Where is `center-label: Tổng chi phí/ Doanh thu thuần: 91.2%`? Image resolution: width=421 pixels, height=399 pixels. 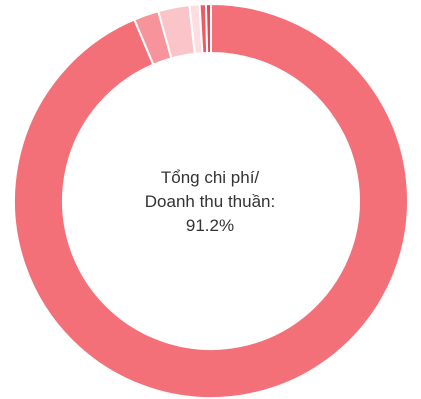 center-label: Tổng chi phí/ Doanh thu thuần: 91.2% is located at coordinates (210, 202).